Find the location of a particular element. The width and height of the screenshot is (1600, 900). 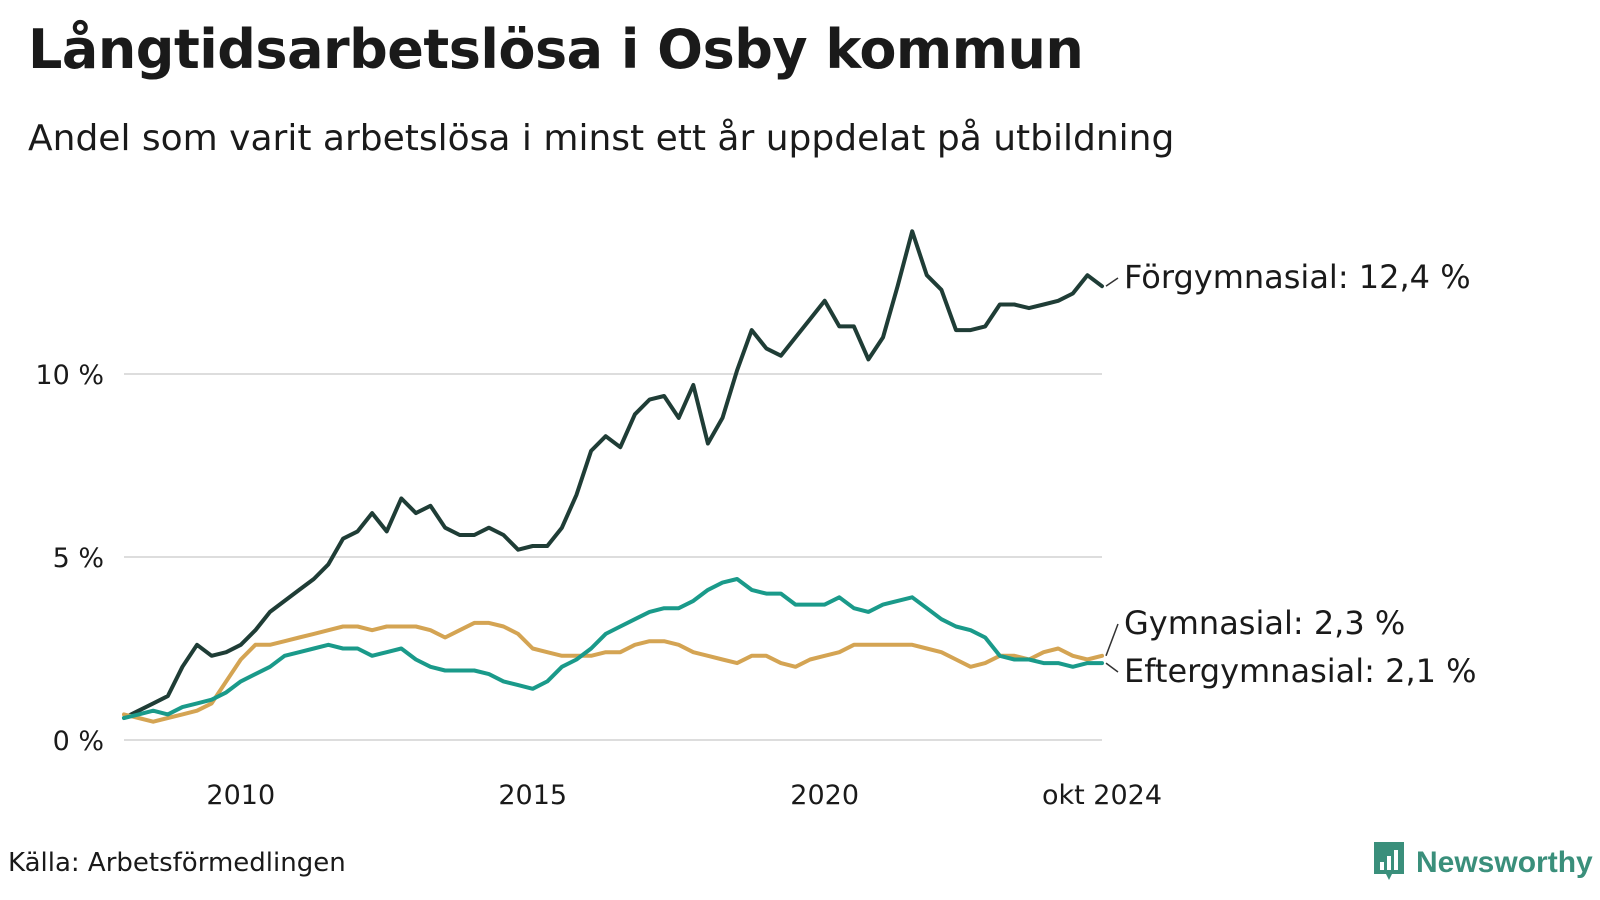

x-tick-label: okt 2024 is located at coordinates (1102, 795).